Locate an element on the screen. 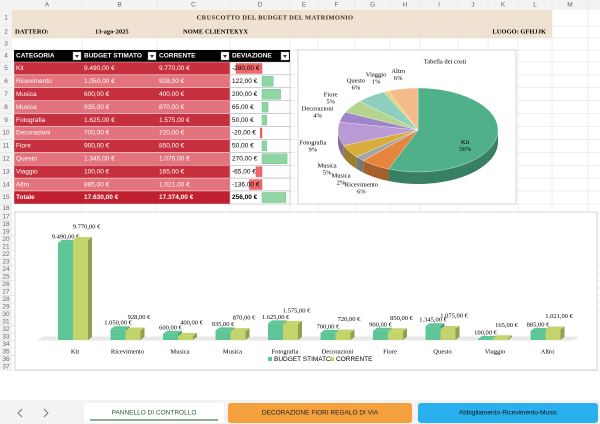  column-letter: E is located at coordinates (304, 5).